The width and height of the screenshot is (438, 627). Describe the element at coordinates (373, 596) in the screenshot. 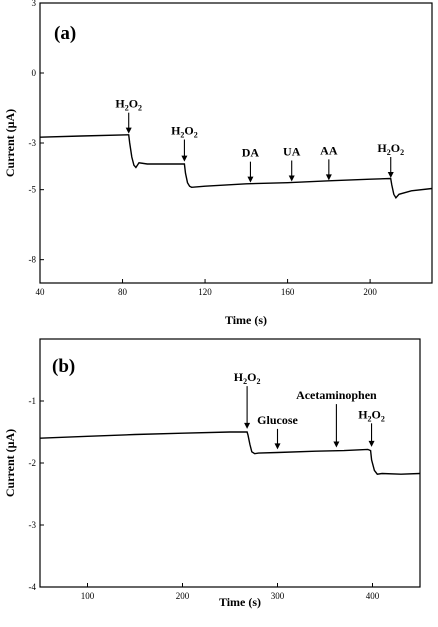

I see `panel-b-x-tick-label: 400` at that location.